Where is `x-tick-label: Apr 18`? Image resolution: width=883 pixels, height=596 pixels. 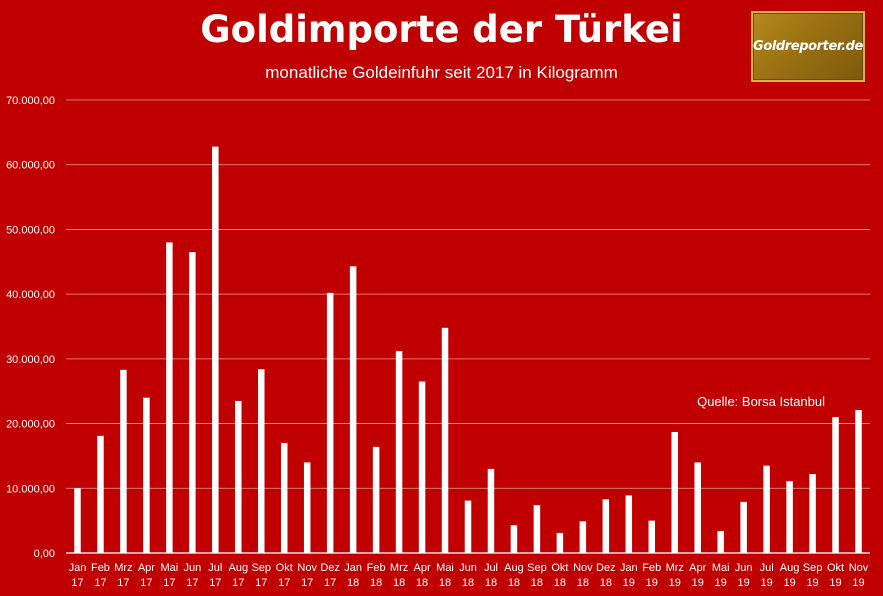 x-tick-label: Apr 18 is located at coordinates (421, 575).